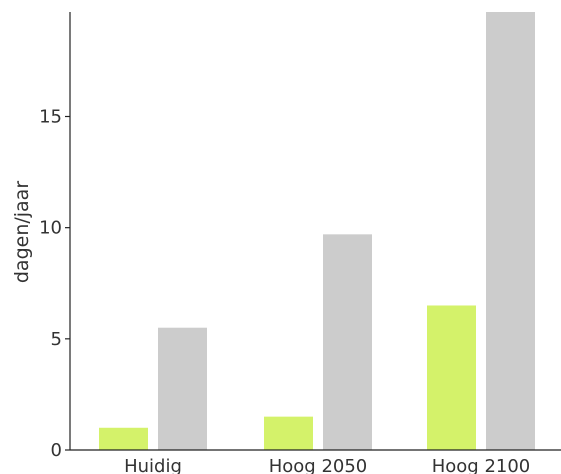 This screenshot has width=561, height=474. Describe the element at coordinates (182, 388) in the screenshot. I see `bar-series-2-huidig` at that location.